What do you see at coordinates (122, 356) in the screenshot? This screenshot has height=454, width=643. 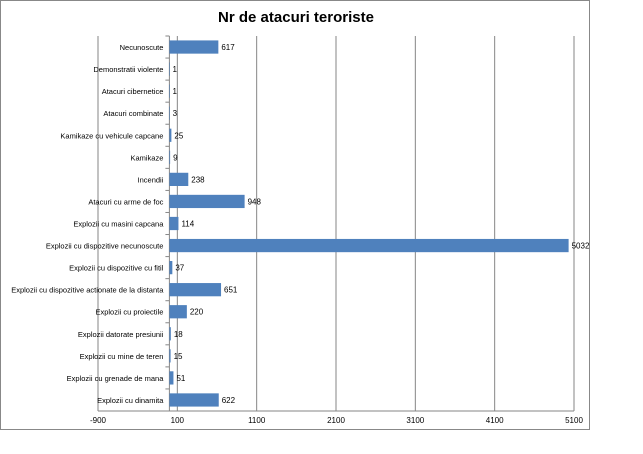 I see `category-label: Explozii cu mine de teren` at bounding box center [122, 356].